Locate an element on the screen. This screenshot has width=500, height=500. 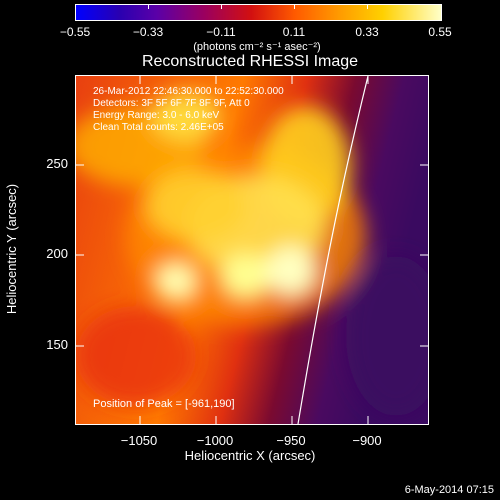
x-tick-label: −1000 is located at coordinates (215, 440).